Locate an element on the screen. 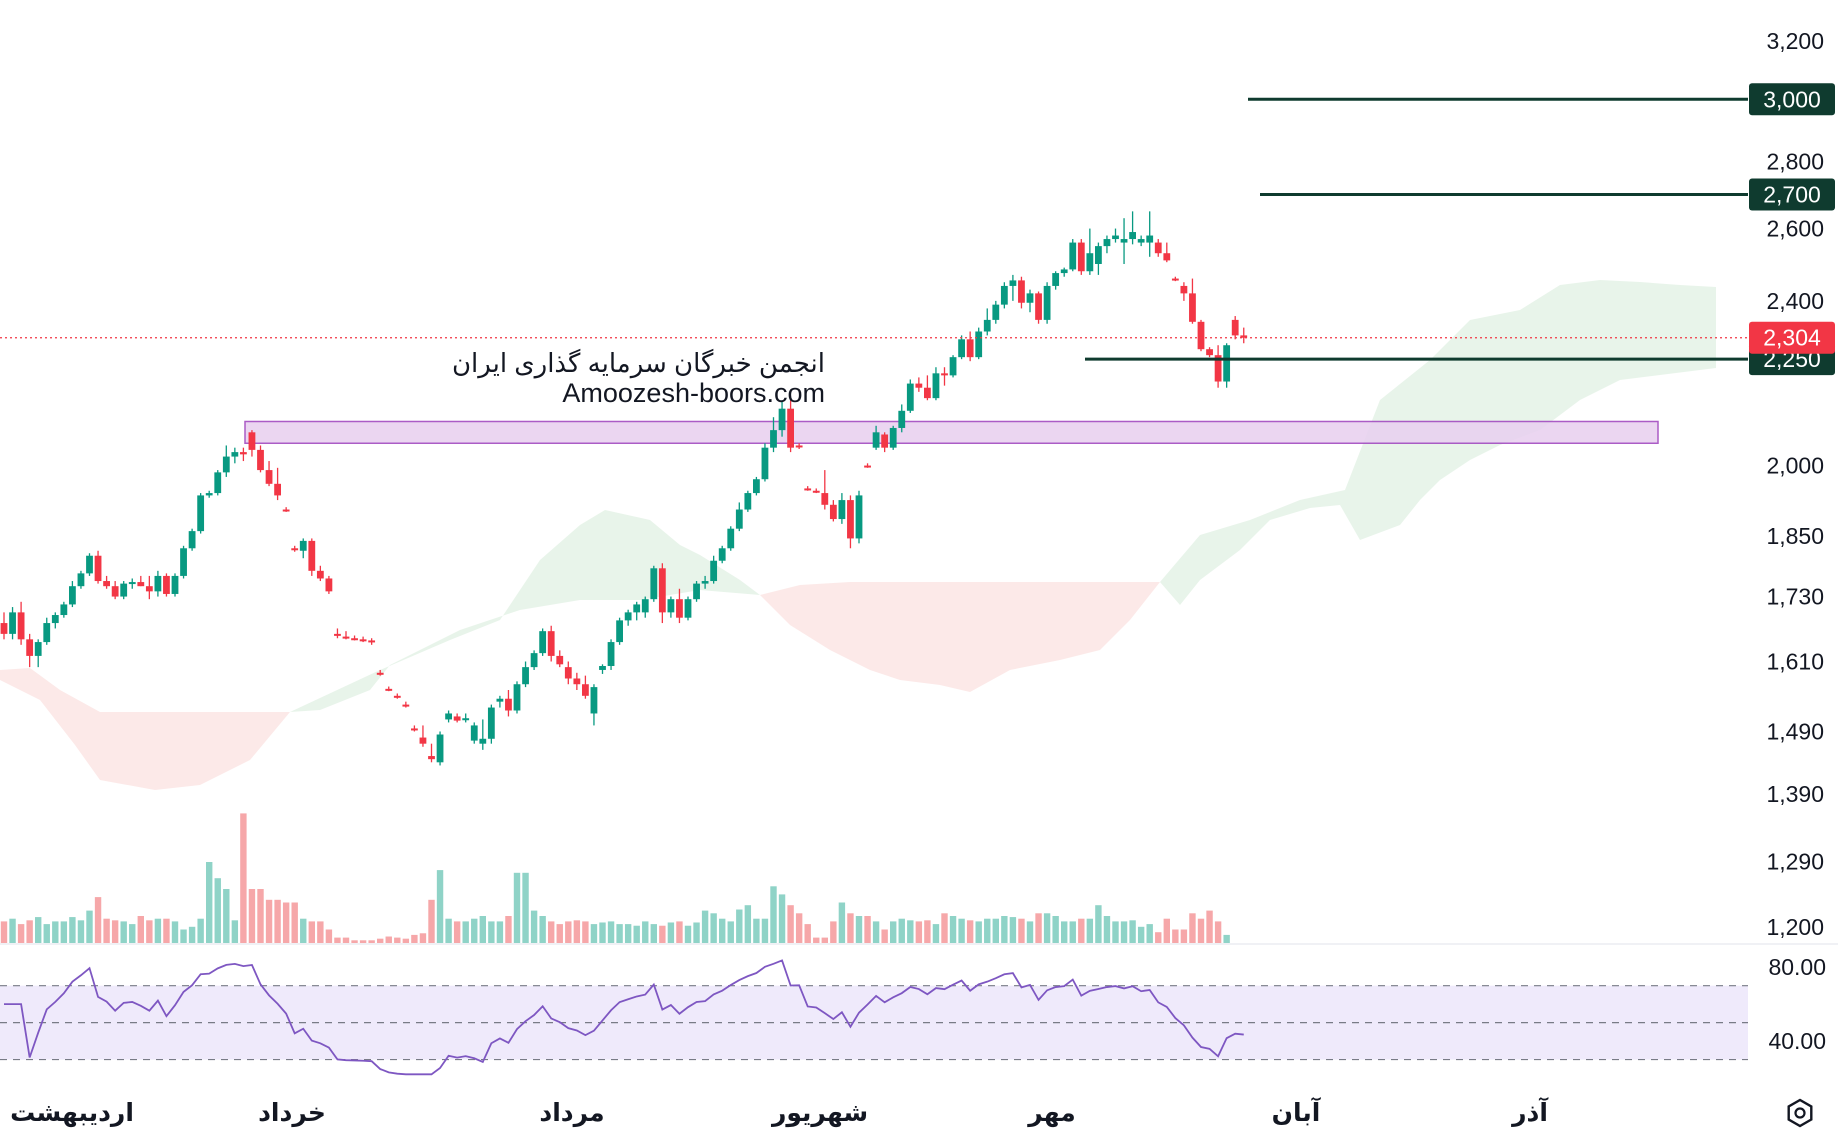  price-tick-label: 1,200 is located at coordinates (1795, 927).